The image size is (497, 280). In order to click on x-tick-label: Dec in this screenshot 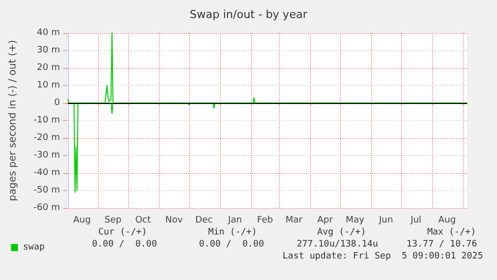, I will do `click(204, 221)`.